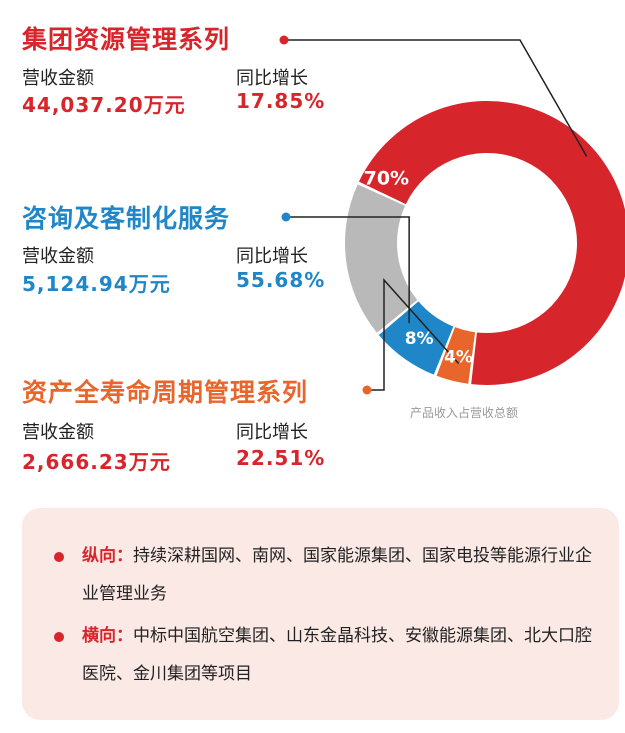  Describe the element at coordinates (126, 39) in the screenshot. I see `segment-title-resource-mgmt: 集团资源管理系列` at that location.